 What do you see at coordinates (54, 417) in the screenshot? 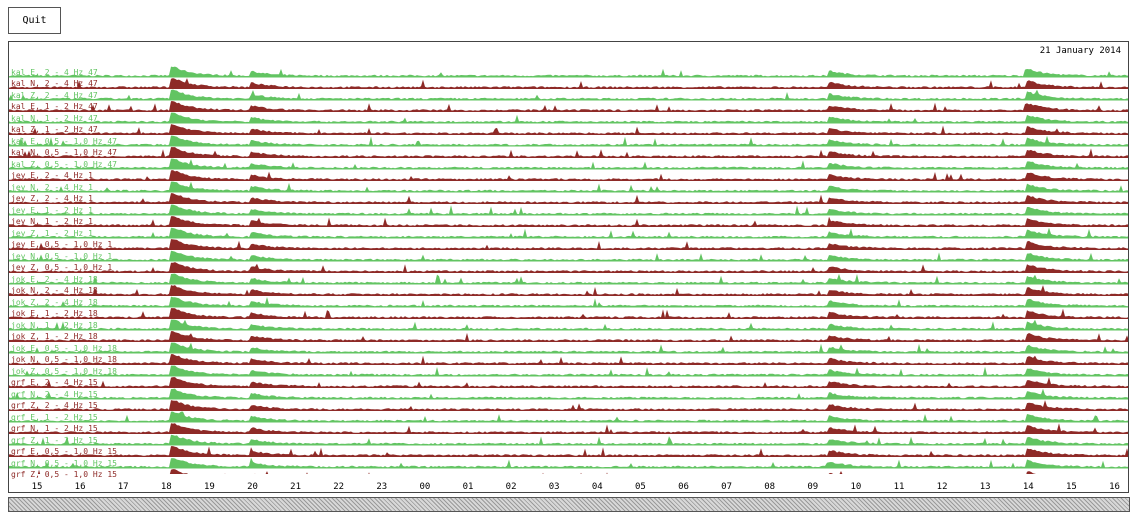
I see `track-label: grf E, 1 - 2 Hz 15` at bounding box center [54, 417].